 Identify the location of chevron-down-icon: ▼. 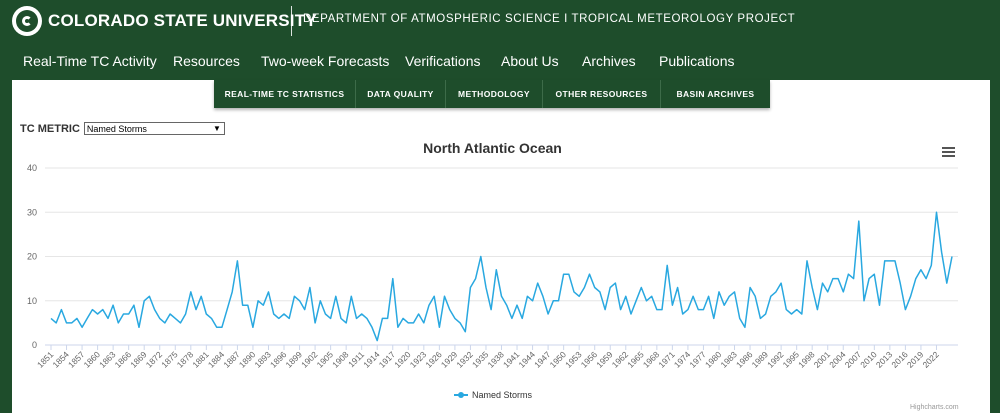
(216, 128).